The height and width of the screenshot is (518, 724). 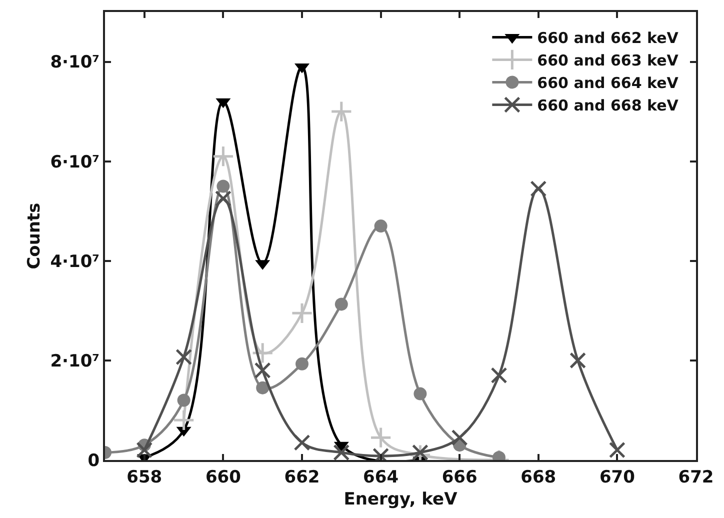 I want to click on x-tick-label: 666, so click(x=460, y=477).